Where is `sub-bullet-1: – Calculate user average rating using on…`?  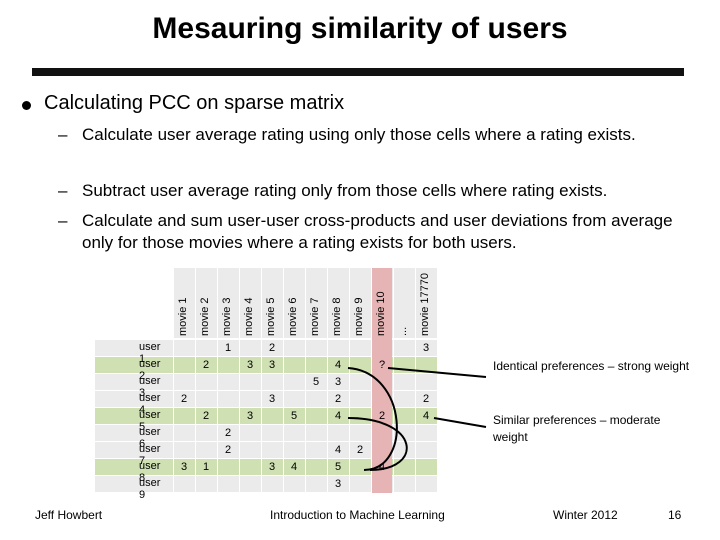 sub-bullet-1: – Calculate user average rating using on… is located at coordinates (378, 146).